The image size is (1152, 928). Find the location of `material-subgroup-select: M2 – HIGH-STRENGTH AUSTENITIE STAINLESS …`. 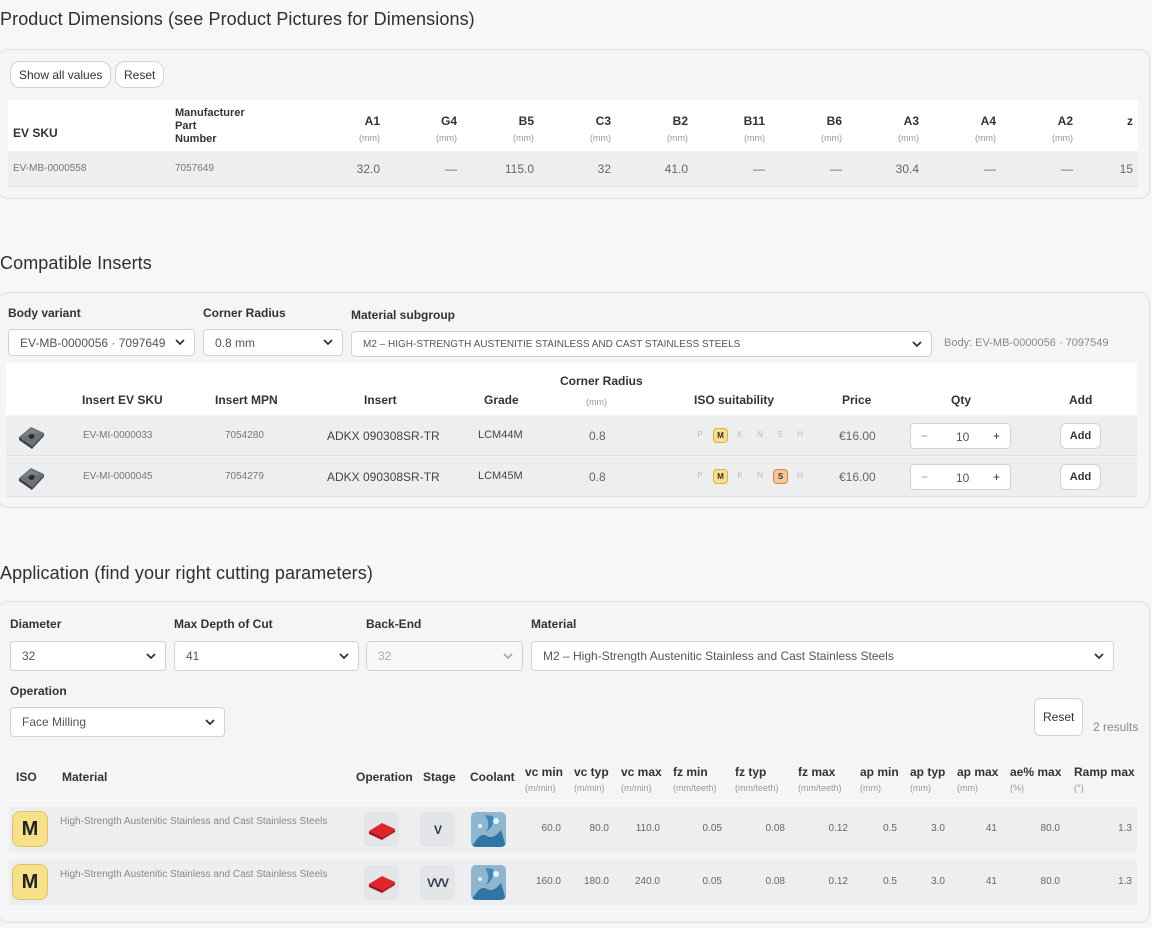

material-subgroup-select: M2 – HIGH-STRENGTH AUSTENITIE STAINLESS … is located at coordinates (641, 344).